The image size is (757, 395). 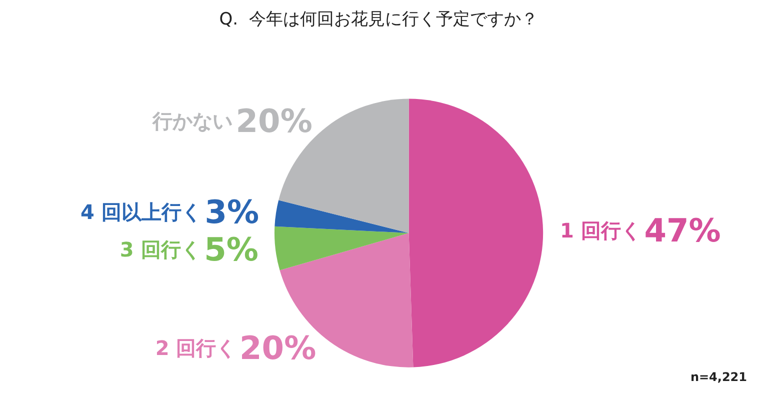 I want to click on slice-label: 3 回行く, so click(x=160, y=249).